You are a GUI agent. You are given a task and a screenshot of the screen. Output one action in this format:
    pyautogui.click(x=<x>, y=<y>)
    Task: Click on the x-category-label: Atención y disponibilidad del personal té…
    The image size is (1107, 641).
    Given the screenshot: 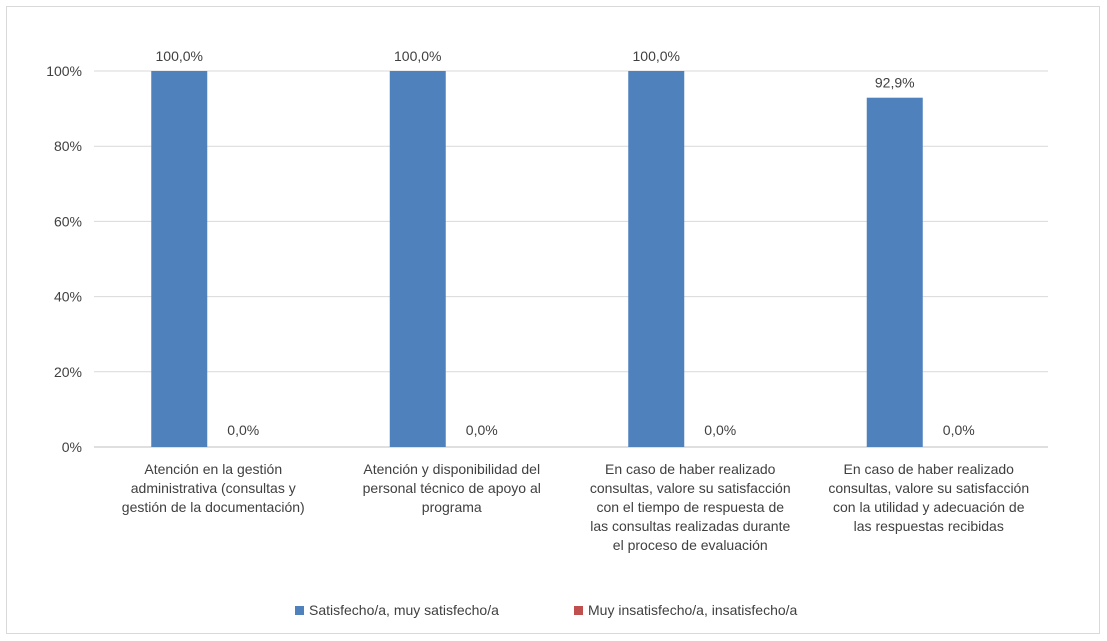 What is the action you would take?
    pyautogui.click(x=452, y=488)
    